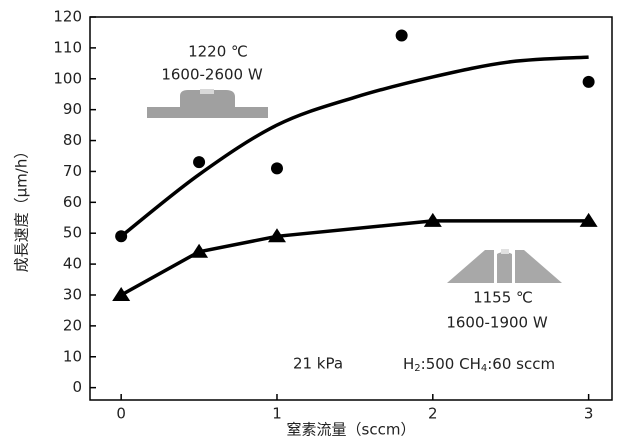  Describe the element at coordinates (277, 414) in the screenshot. I see `x-tick-label: 1` at that location.